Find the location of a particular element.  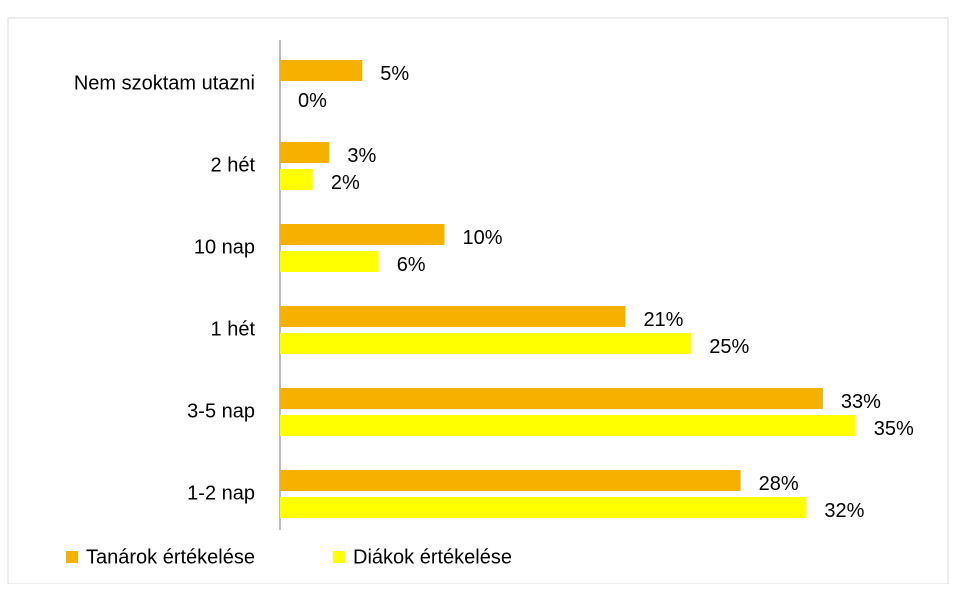

y-tick-label: Nem szoktam utazni is located at coordinates (164, 83).